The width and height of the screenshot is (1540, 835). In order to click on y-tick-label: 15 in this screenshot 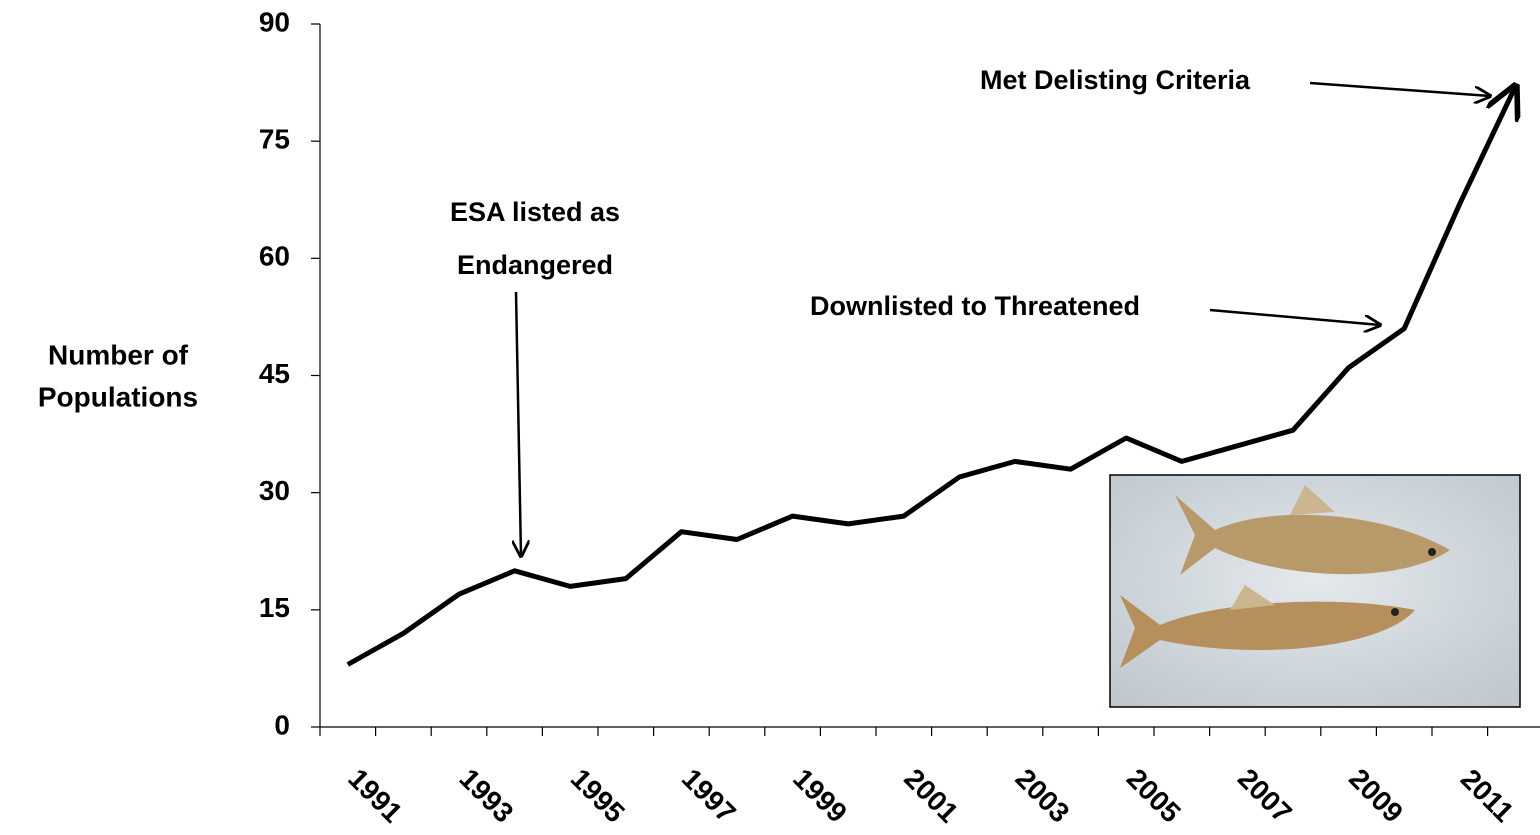, I will do `click(274, 607)`.